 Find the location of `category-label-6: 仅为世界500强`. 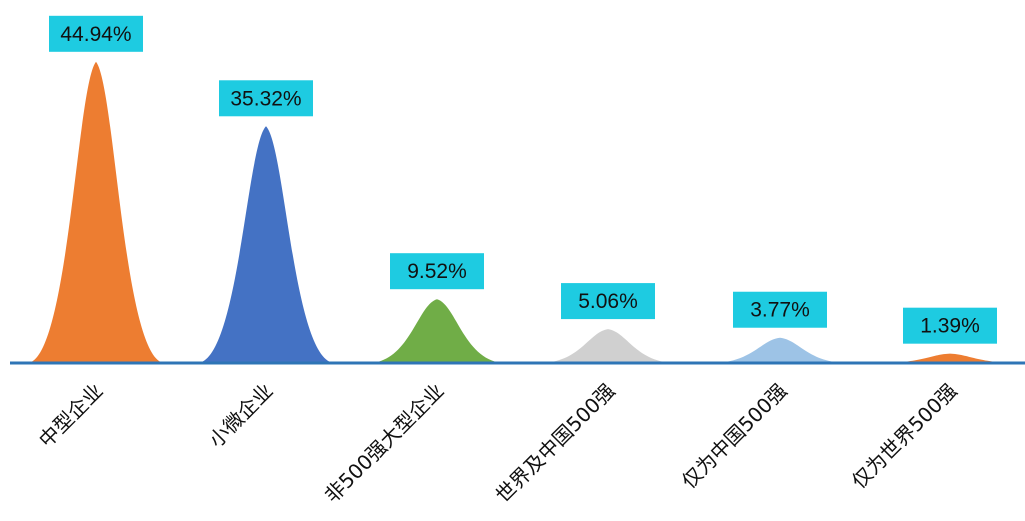

category-label-6: 仅为世界500强 is located at coordinates (904, 436).